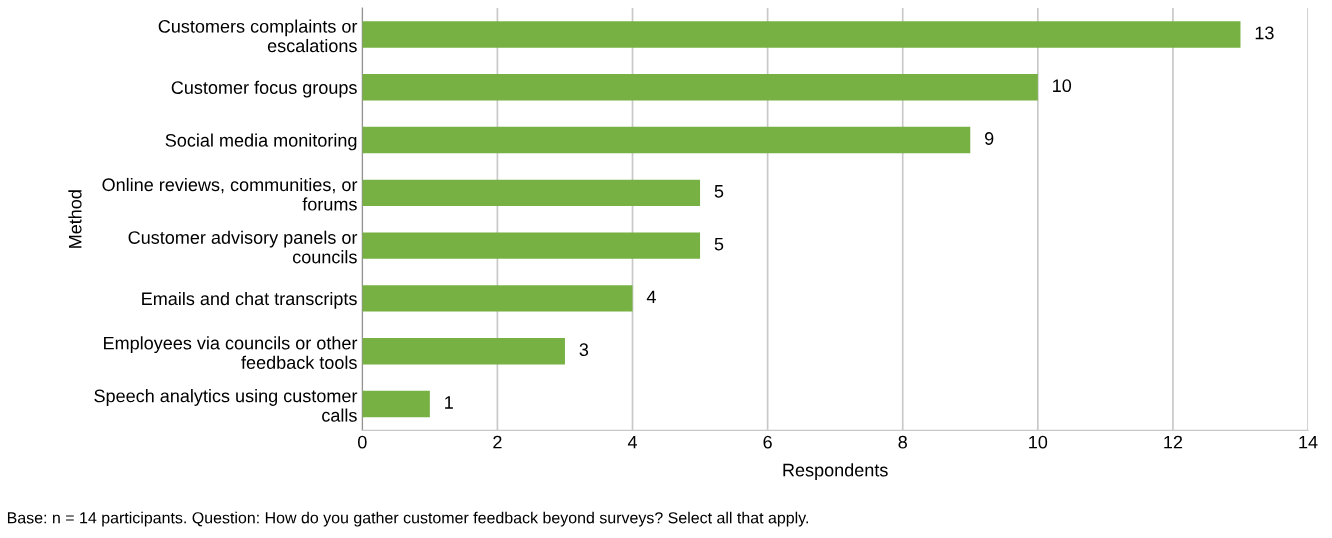  I want to click on y-tick-label: Online reviews, communities, or forums, so click(230, 194).